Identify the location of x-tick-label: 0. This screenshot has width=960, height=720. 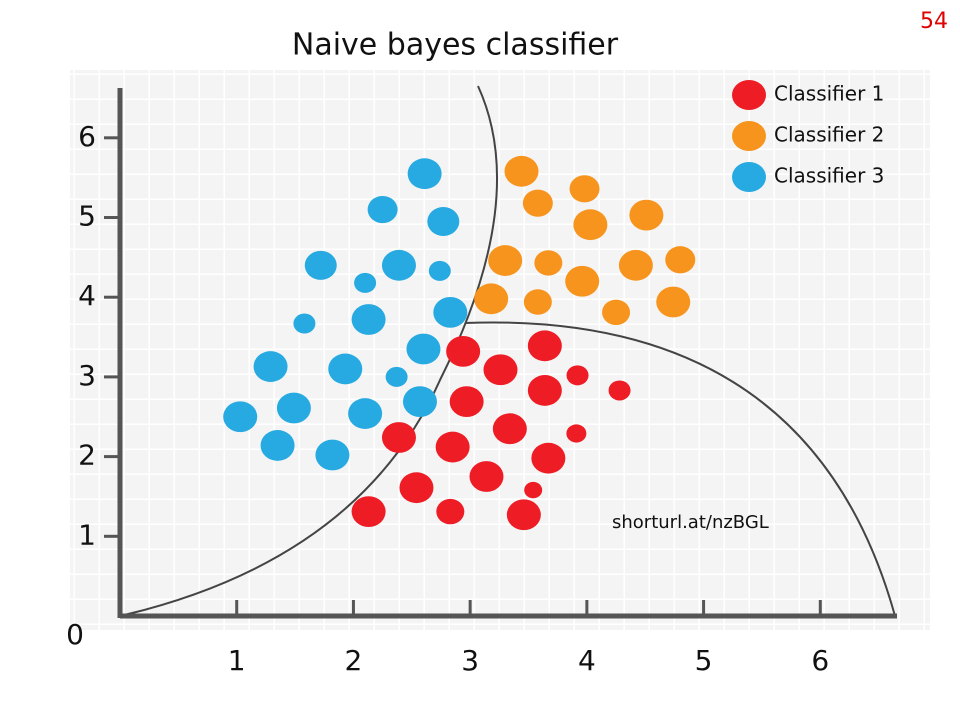
(75, 634).